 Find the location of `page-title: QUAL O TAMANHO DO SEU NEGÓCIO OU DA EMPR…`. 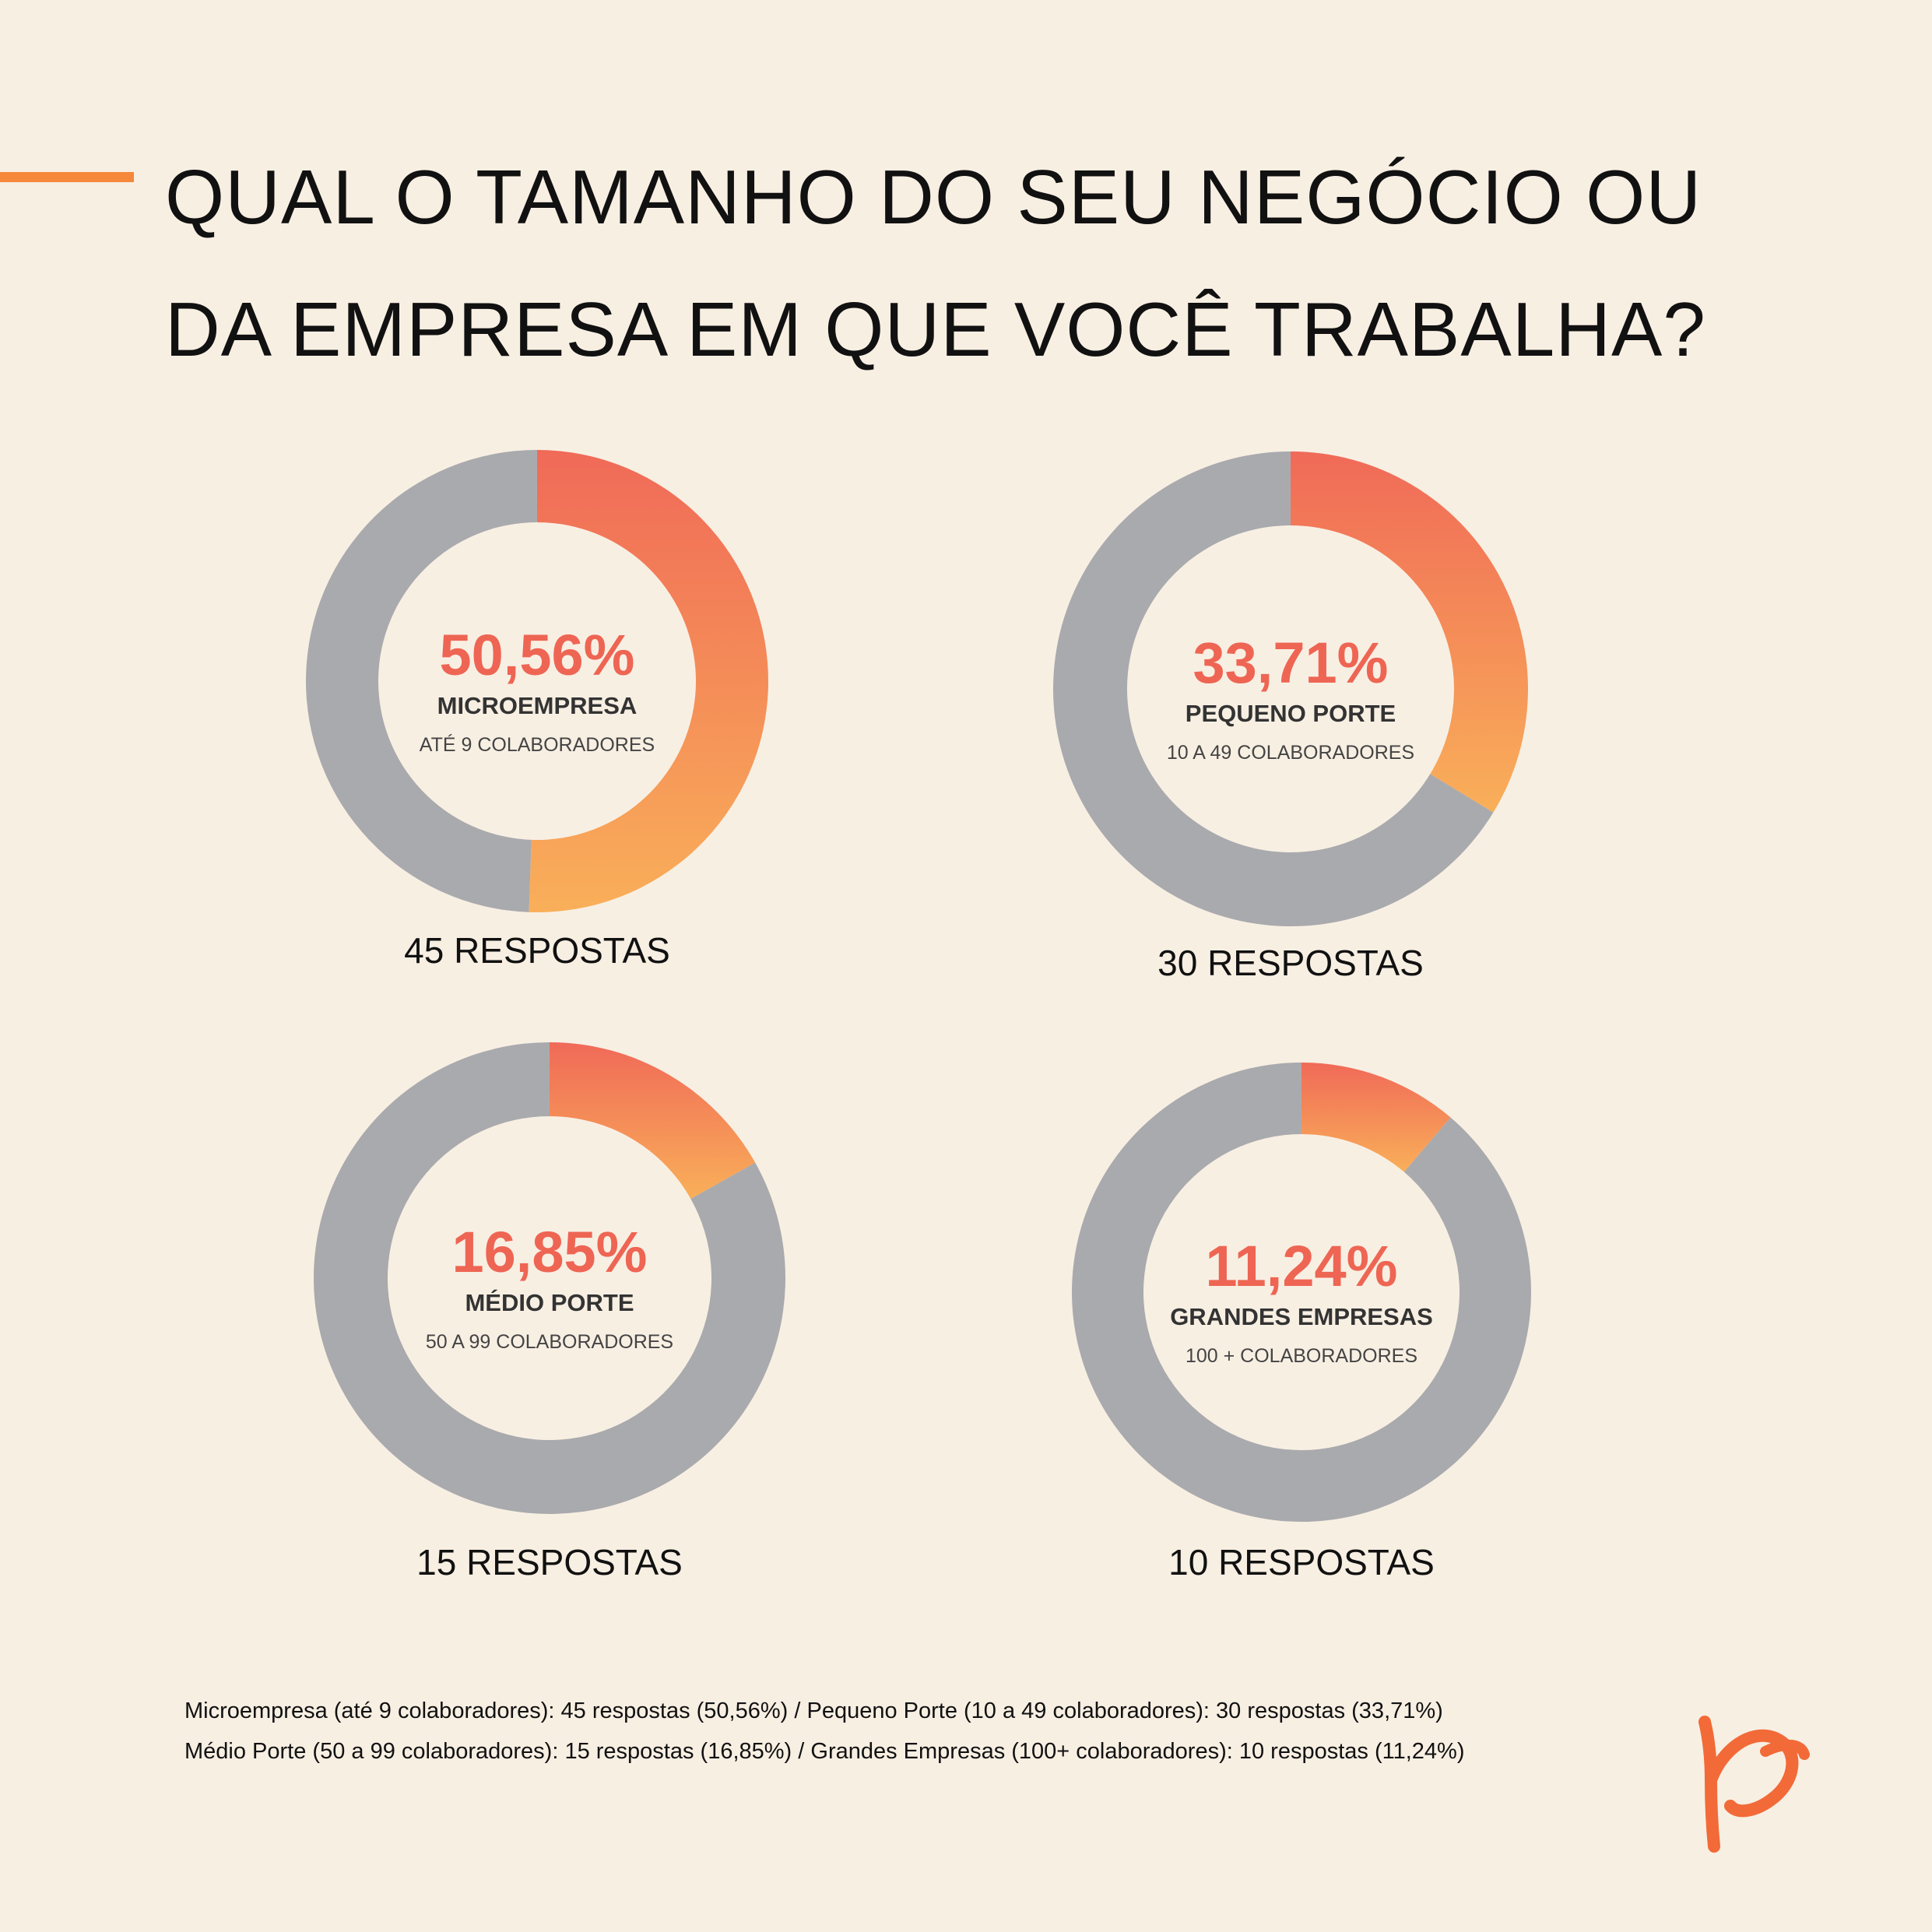

page-title: QUAL O TAMANHO DO SEU NEGÓCIO OU DA EMPR… is located at coordinates (935, 263).